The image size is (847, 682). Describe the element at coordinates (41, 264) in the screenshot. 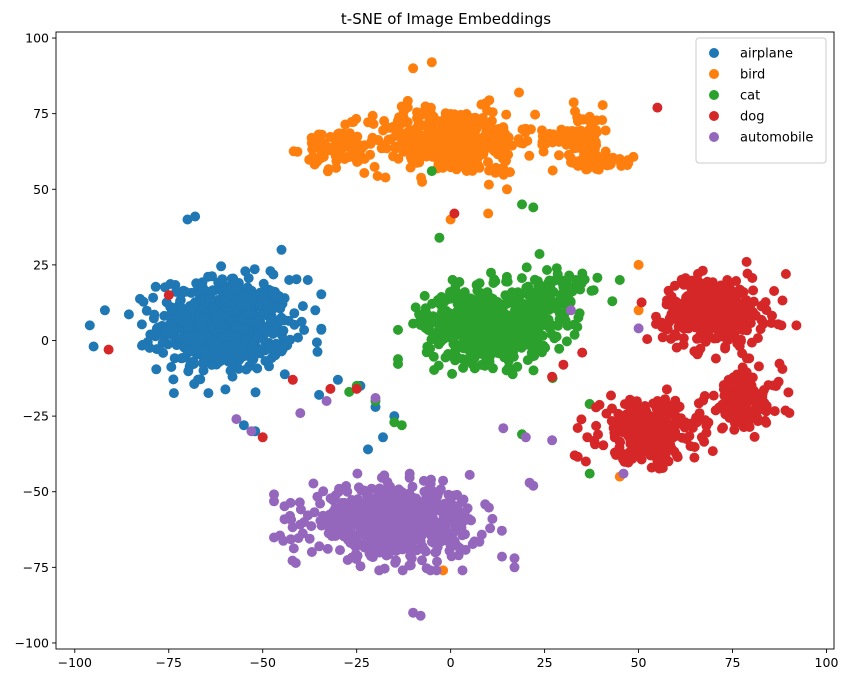

I see `y-tick-label: 25` at that location.